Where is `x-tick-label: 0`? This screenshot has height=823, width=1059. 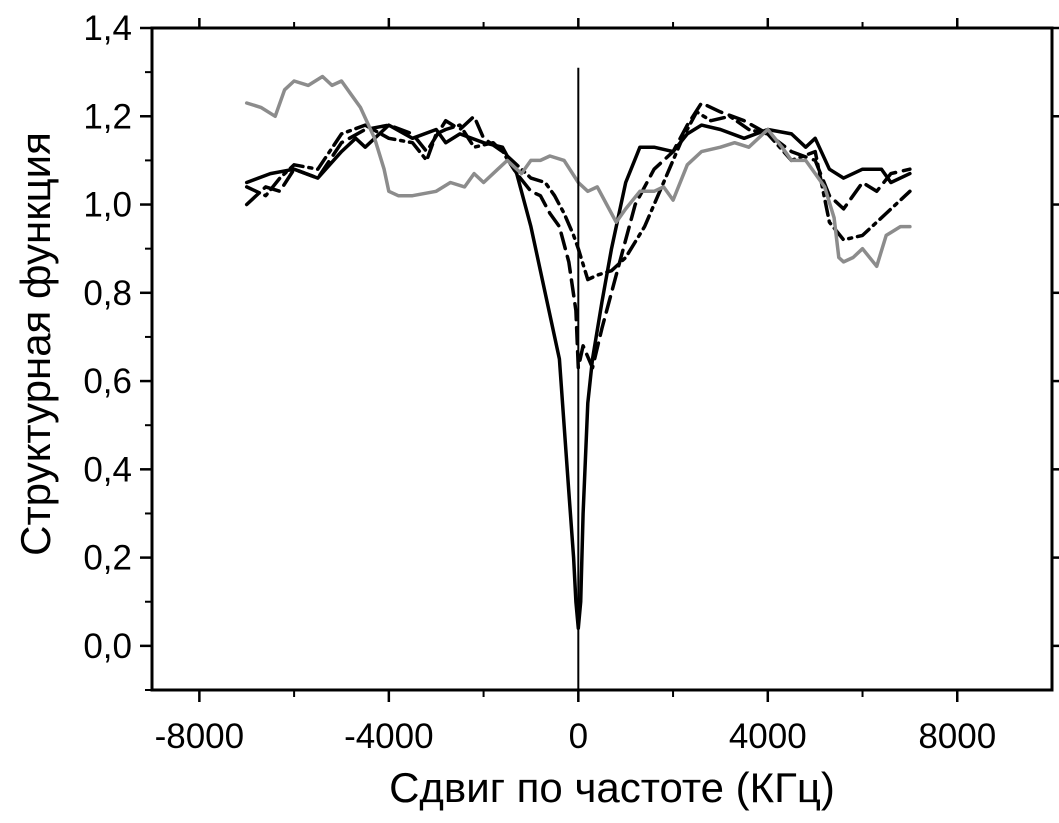 x-tick-label: 0 is located at coordinates (578, 736).